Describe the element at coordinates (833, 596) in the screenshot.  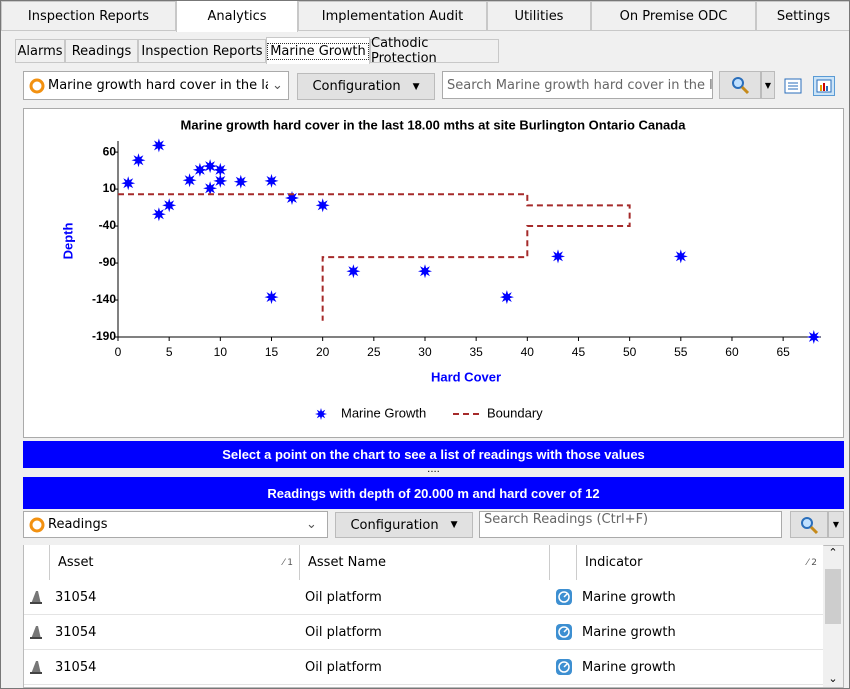
I see `scroll-thumb` at that location.